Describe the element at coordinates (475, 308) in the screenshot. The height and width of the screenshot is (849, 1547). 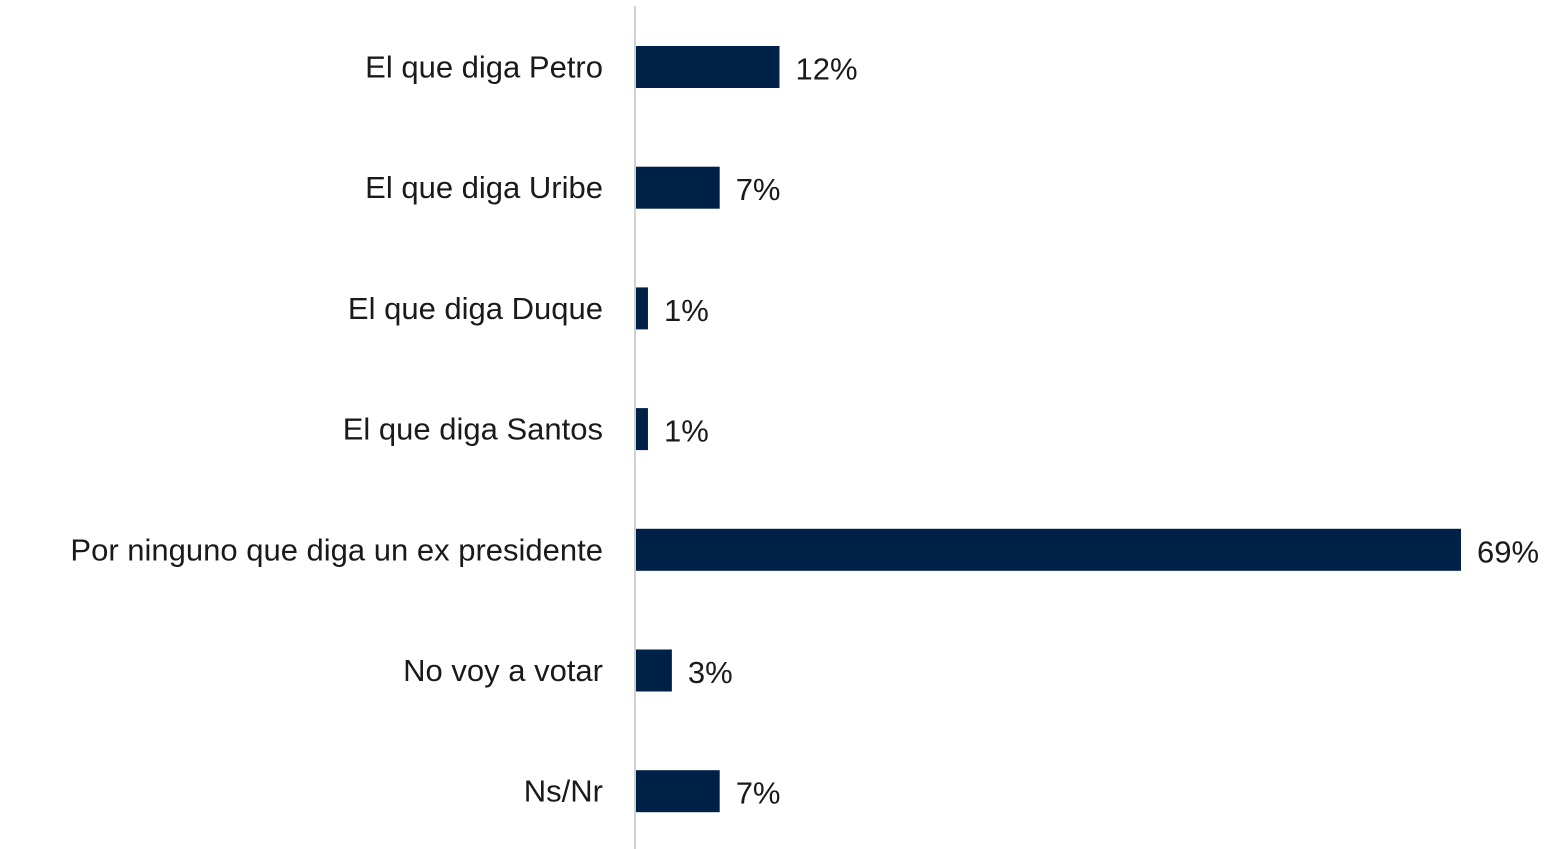
I see `category-label: El que diga Duque` at that location.